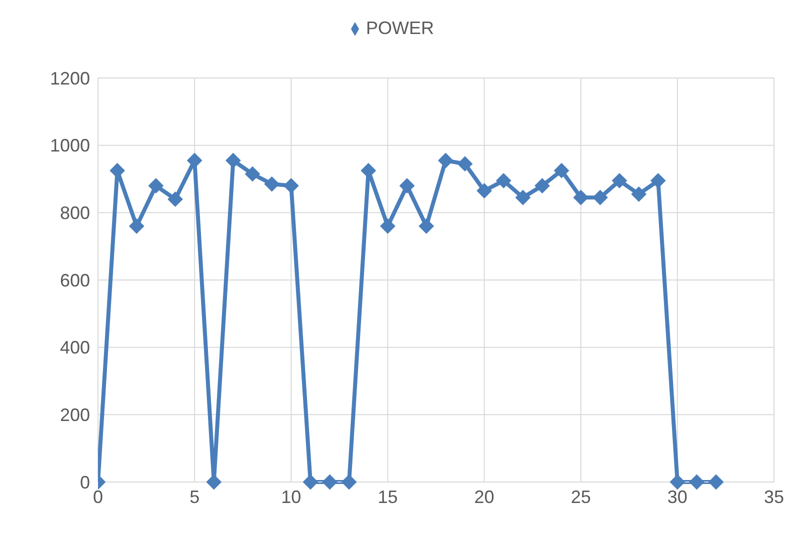 The image size is (812, 535). What do you see at coordinates (580, 496) in the screenshot?
I see `x-tick-label: 25` at bounding box center [580, 496].